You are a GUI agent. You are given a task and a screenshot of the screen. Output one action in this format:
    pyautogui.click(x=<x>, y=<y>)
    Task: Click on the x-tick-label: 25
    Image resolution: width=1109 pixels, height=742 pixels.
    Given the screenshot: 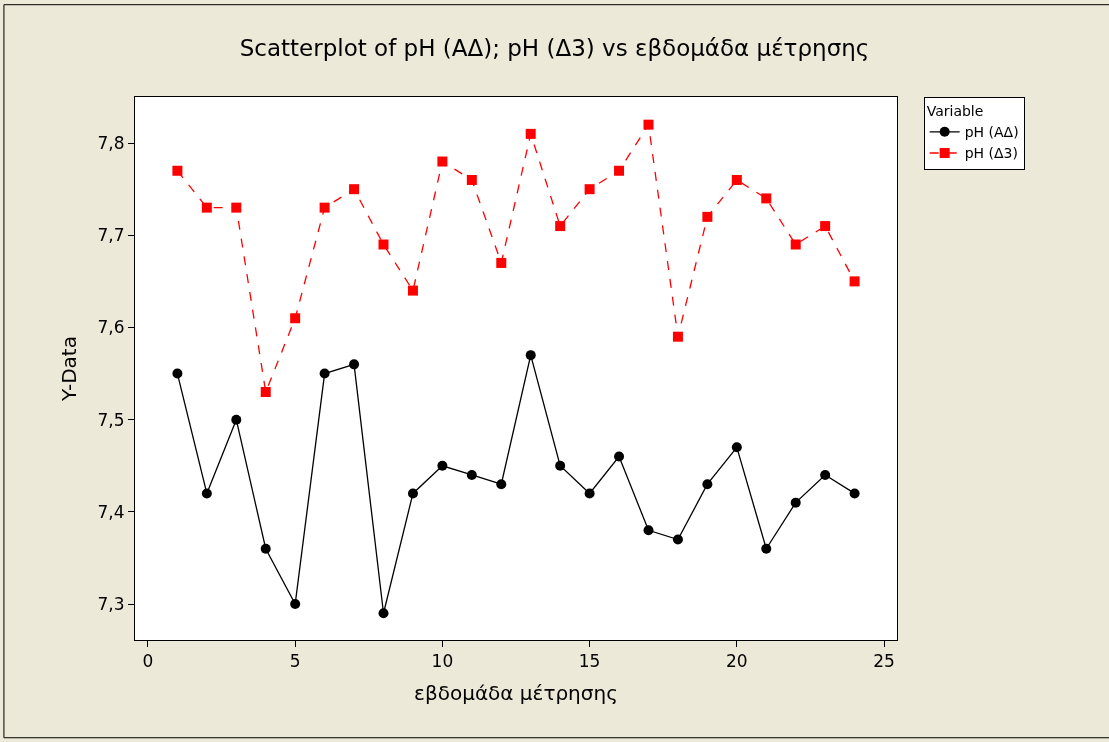 What is the action you would take?
    pyautogui.click(x=884, y=661)
    